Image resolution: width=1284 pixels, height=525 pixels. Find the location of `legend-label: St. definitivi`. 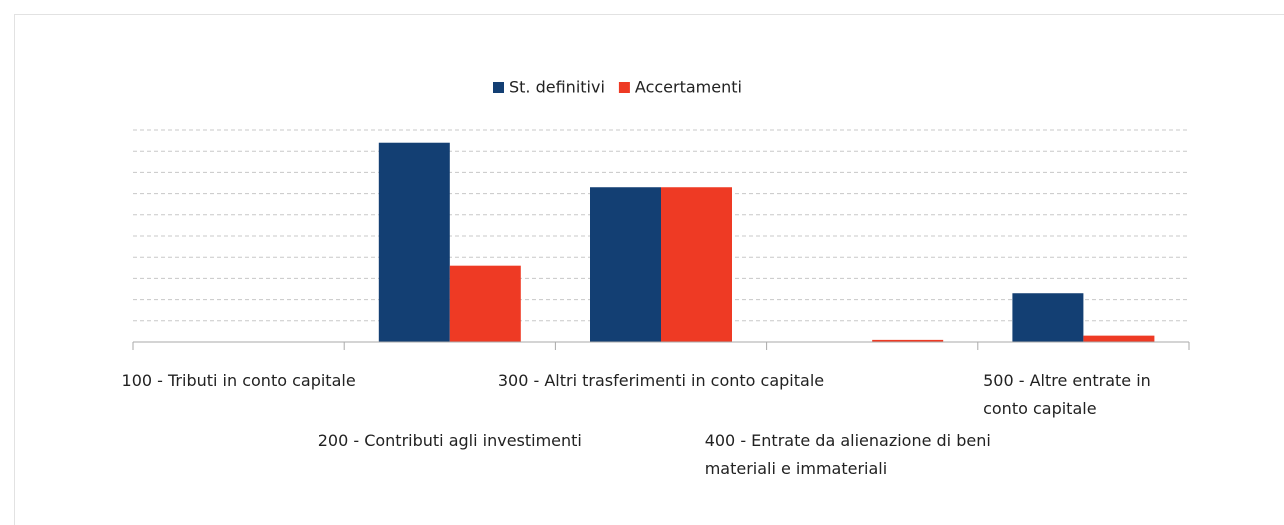

legend-label: St. definitivi is located at coordinates (557, 87).